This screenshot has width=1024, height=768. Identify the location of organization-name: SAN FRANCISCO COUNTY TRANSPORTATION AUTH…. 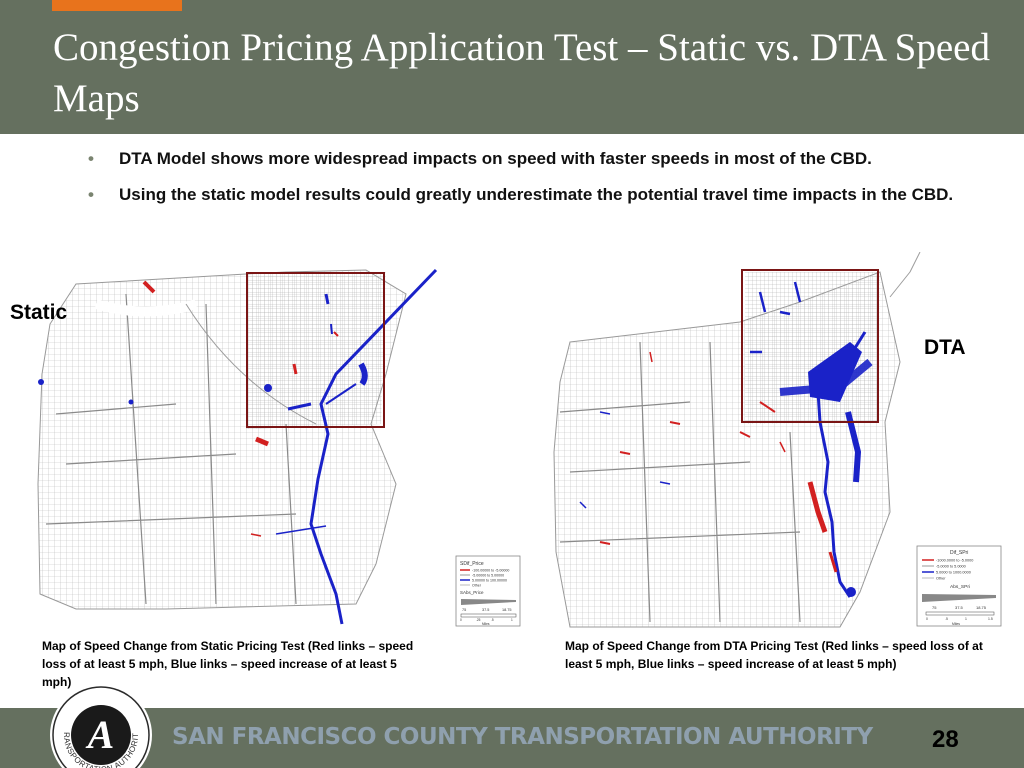
(522, 737).